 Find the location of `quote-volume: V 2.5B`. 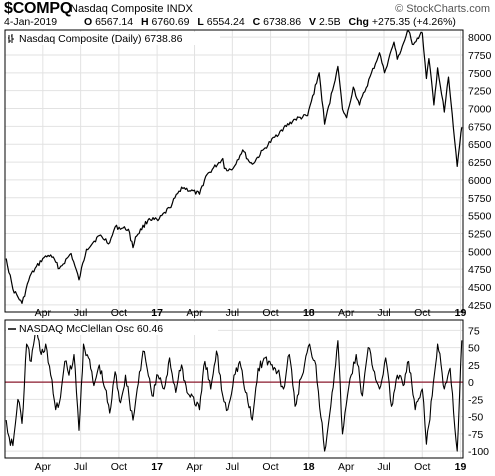

quote-volume: V 2.5B is located at coordinates (325, 22).